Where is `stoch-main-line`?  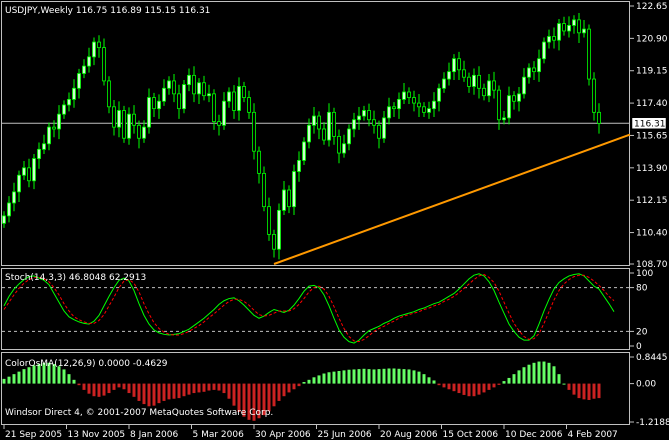 stoch-main-line is located at coordinates (309, 308).